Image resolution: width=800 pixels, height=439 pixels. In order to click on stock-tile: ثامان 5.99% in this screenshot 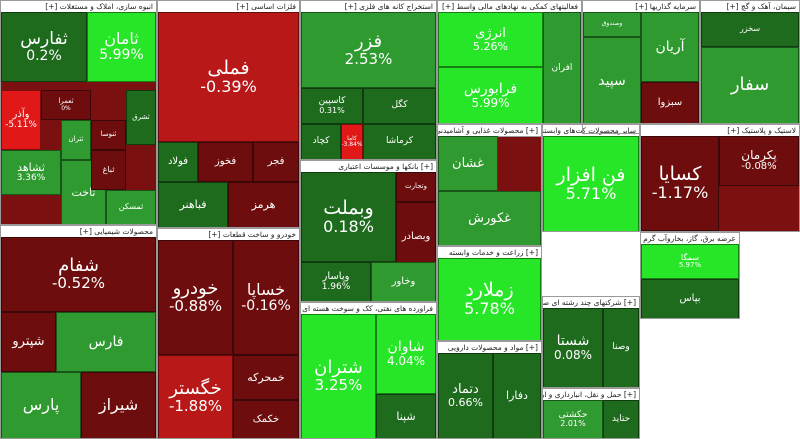, I will do `click(121, 47)`.